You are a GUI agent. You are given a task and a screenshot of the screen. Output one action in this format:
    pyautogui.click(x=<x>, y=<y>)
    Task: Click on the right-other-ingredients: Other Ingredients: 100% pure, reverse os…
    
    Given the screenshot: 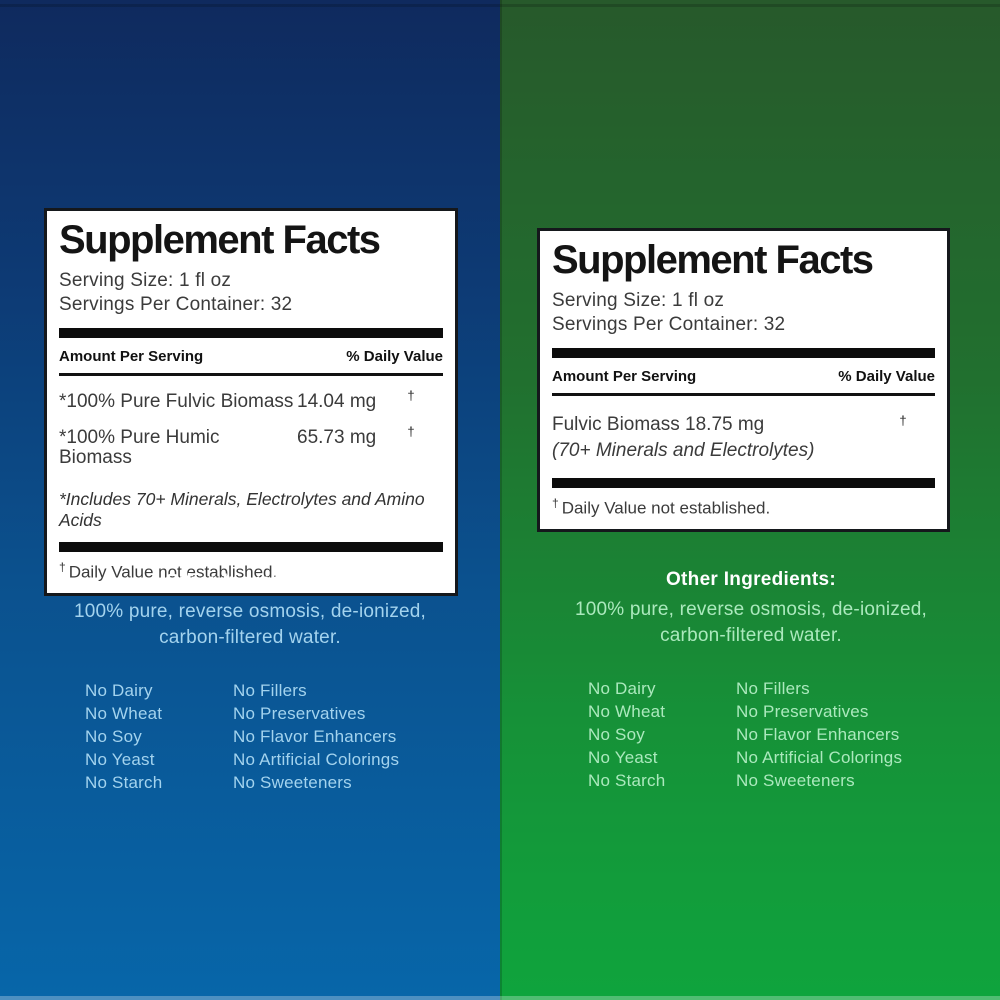 What is the action you would take?
    pyautogui.click(x=751, y=609)
    